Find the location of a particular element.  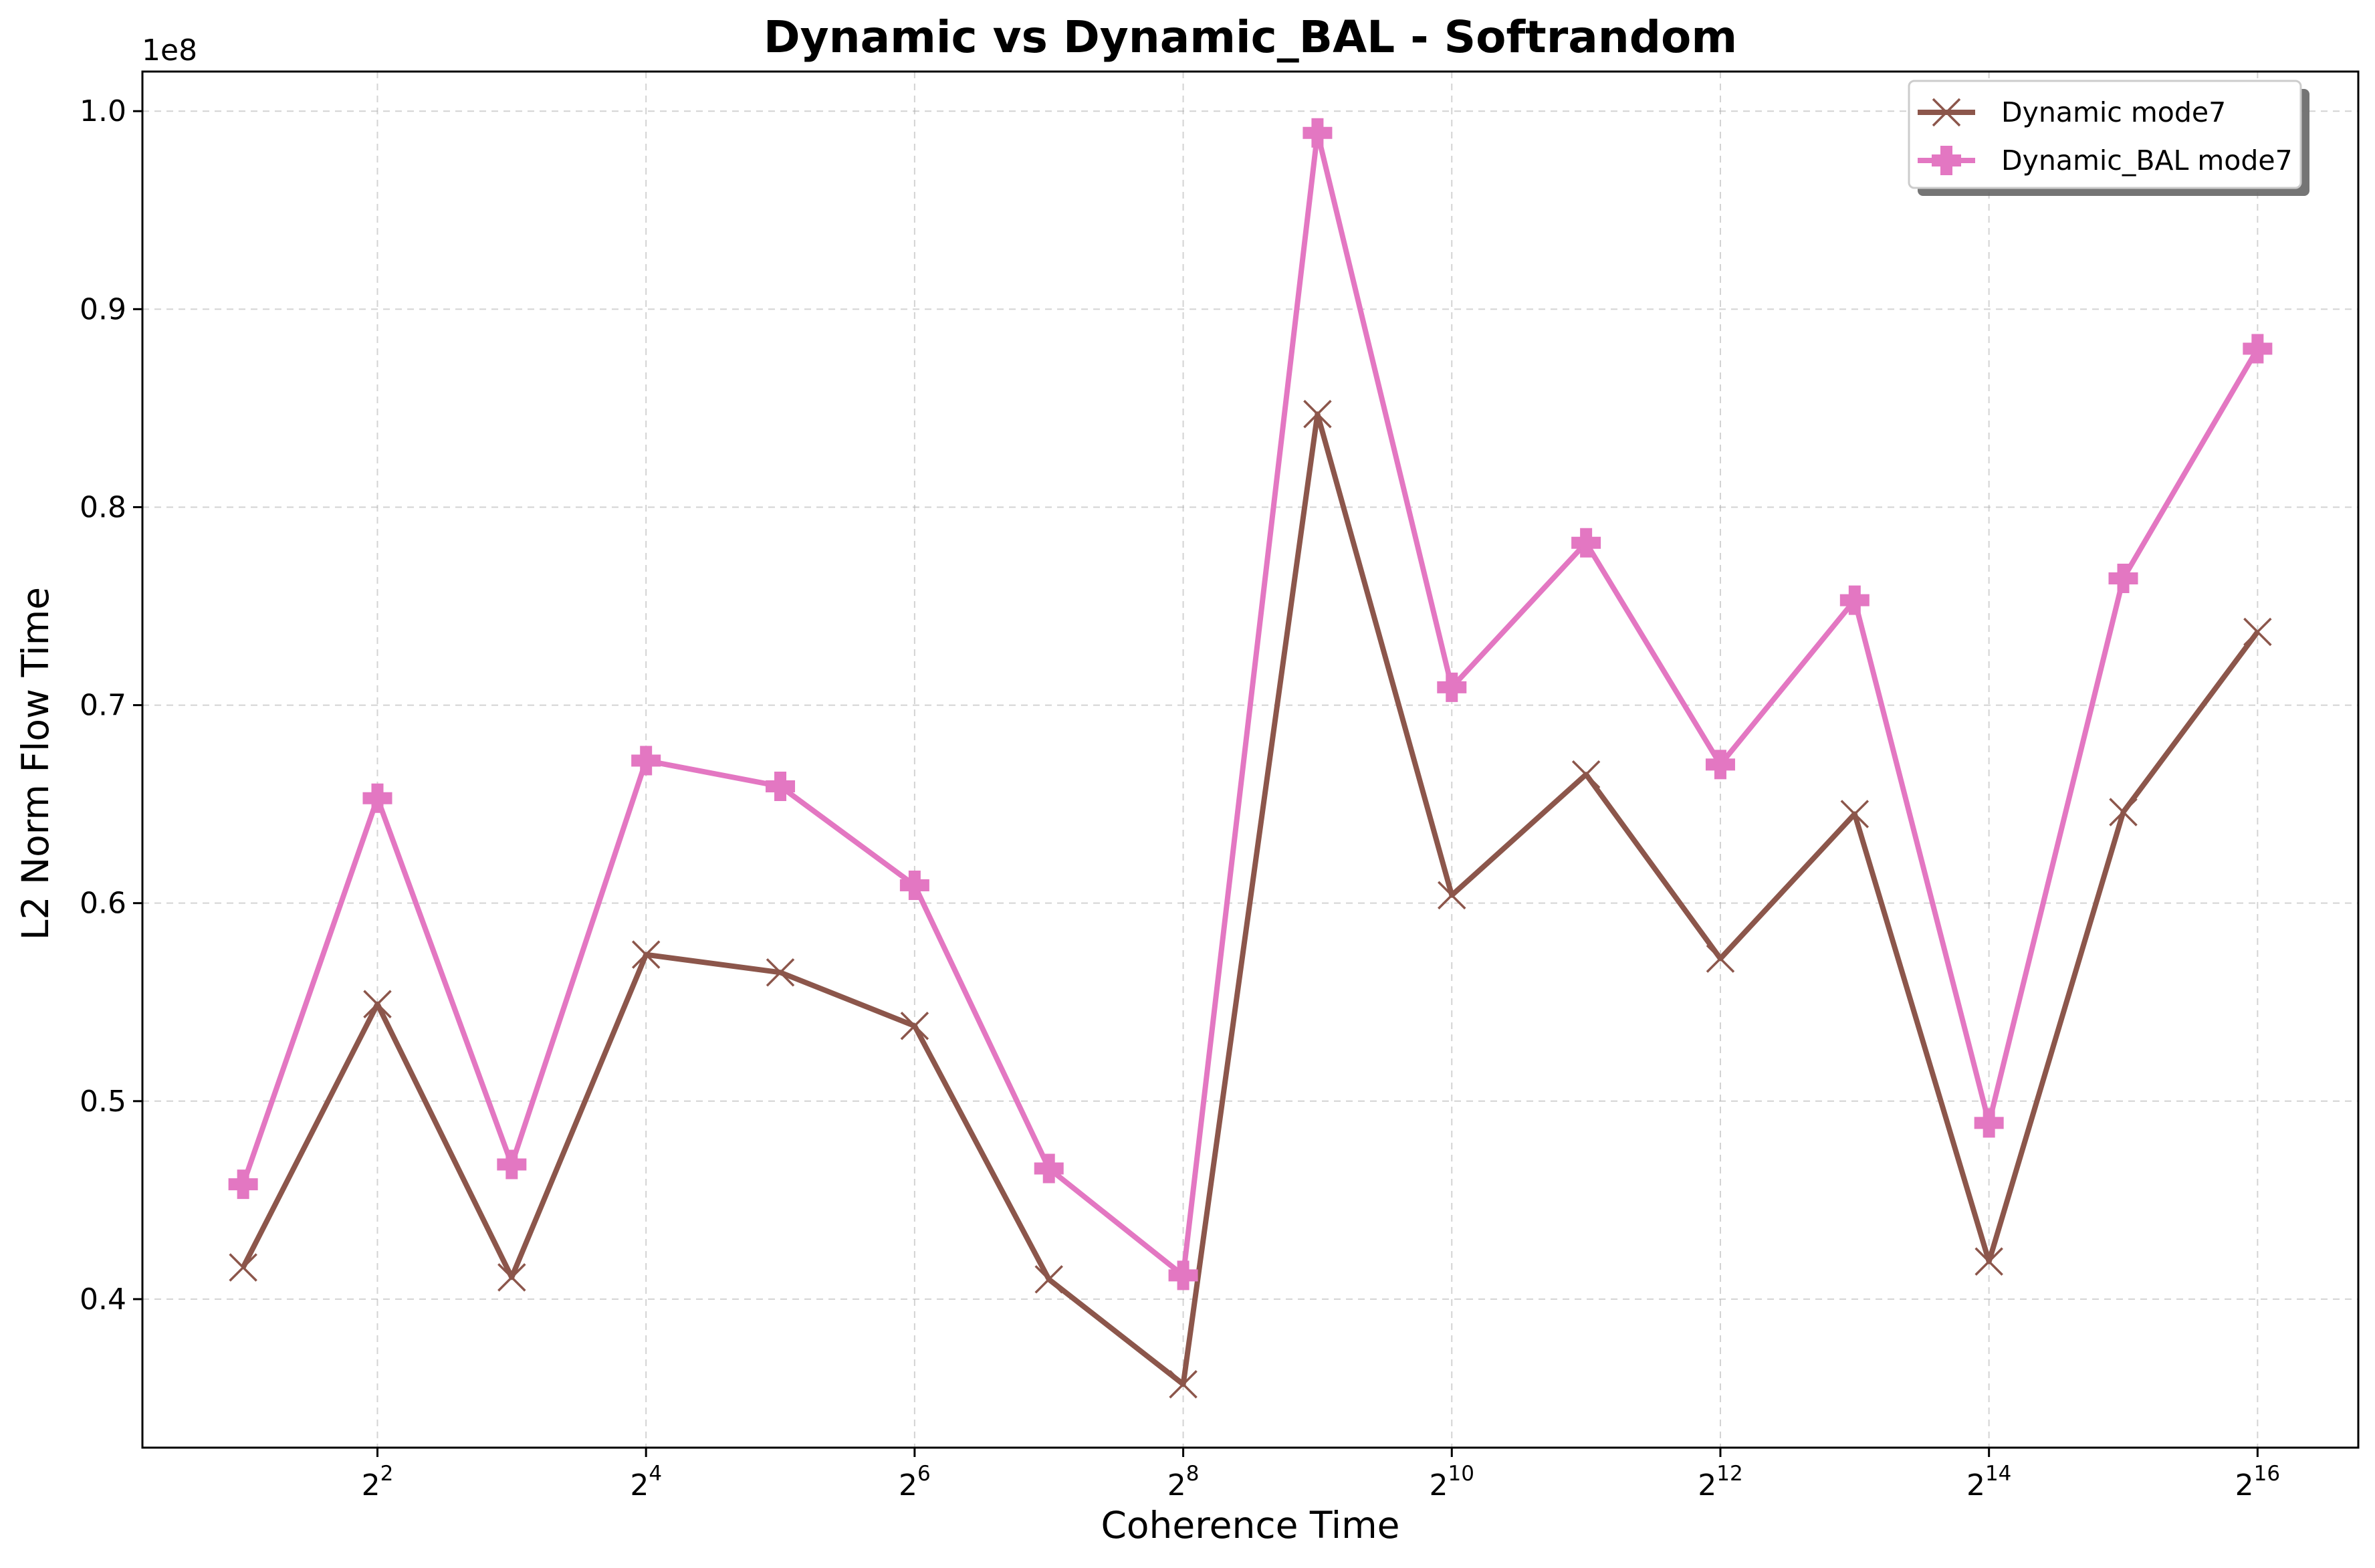

x-tick-label: 22 is located at coordinates (378, 1482).